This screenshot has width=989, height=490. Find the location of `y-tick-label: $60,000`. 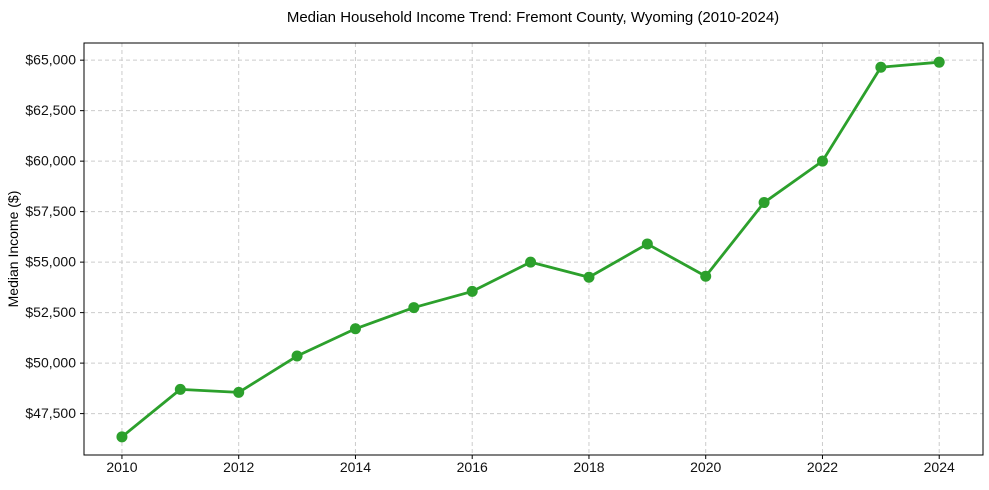

y-tick-label: $60,000 is located at coordinates (50, 161).